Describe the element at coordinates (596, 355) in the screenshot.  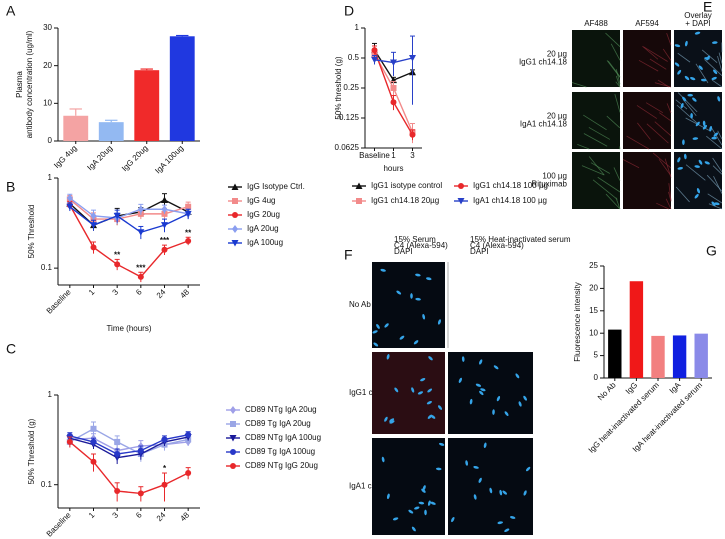
I see `y-tick-label: 5` at that location.